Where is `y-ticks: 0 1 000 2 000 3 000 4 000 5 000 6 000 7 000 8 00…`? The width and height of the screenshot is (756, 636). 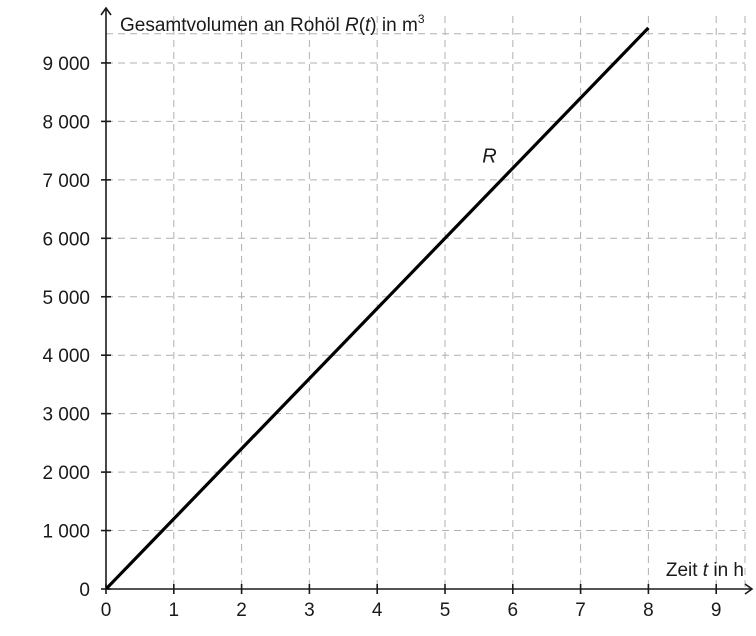
y-ticks: 0 1 000 2 000 3 000 4 000 5 000 6 000 7 000 8 00… is located at coordinates (76, 327).